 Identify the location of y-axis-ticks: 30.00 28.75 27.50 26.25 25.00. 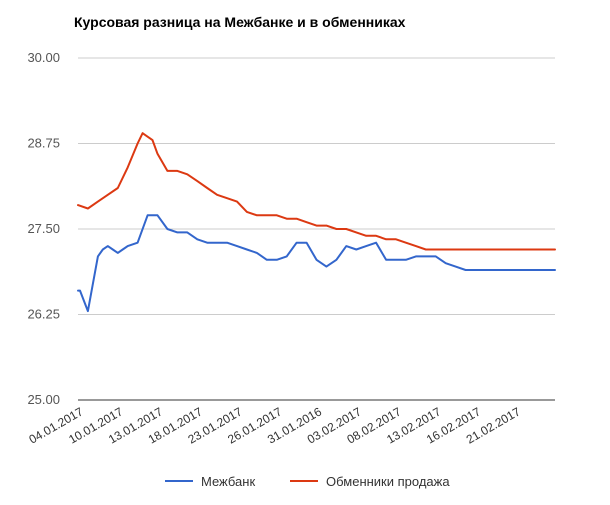
(43, 228).